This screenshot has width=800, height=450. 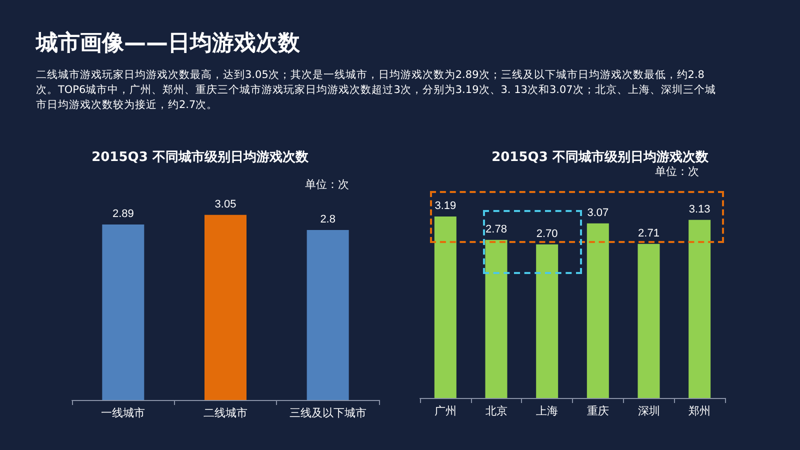 What do you see at coordinates (598, 212) in the screenshot?
I see `data-label: 3.07` at bounding box center [598, 212].